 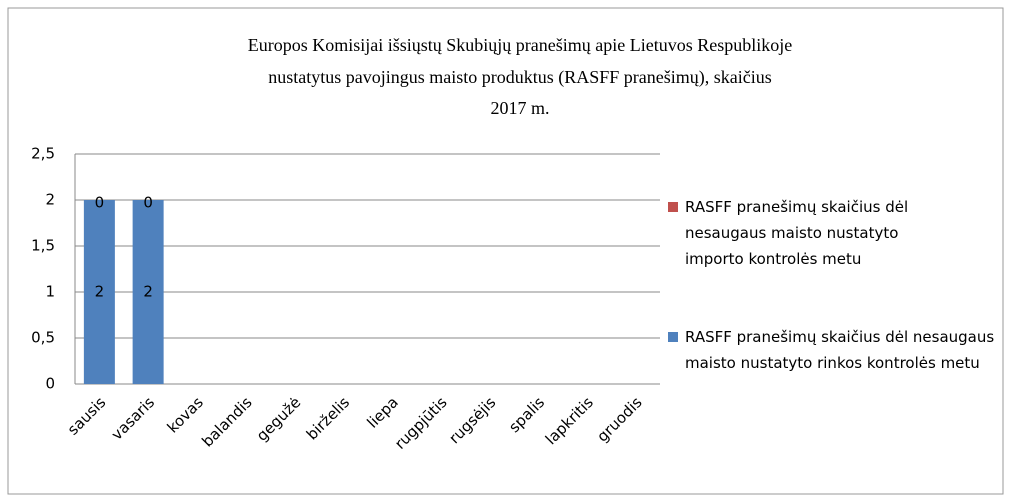 I want to click on x-tick-label: spalis, so click(x=526, y=414).